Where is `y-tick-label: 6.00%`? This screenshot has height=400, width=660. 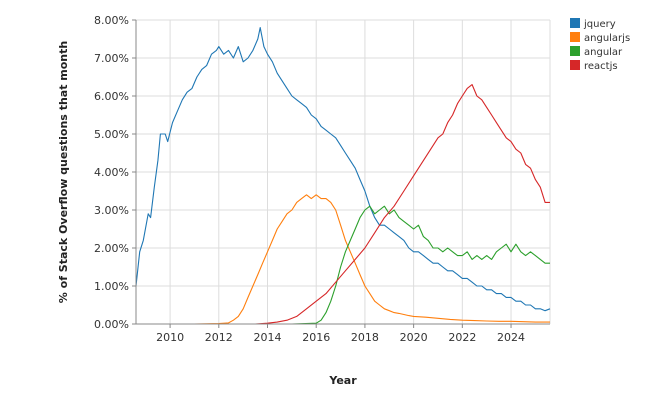
y-tick-label: 6.00% is located at coordinates (111, 96).